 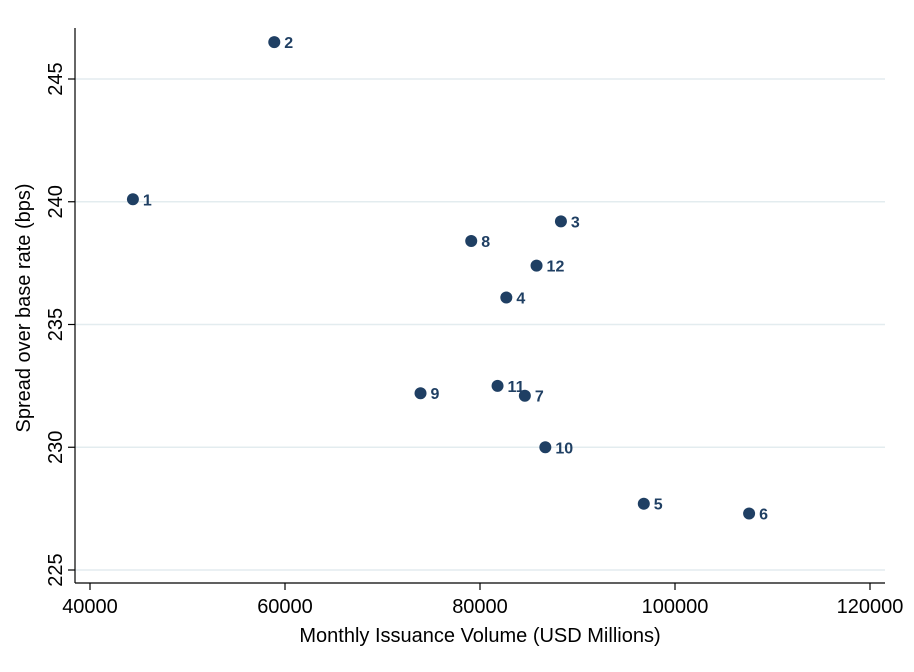 I want to click on data-point-label: 7, so click(x=539, y=397).